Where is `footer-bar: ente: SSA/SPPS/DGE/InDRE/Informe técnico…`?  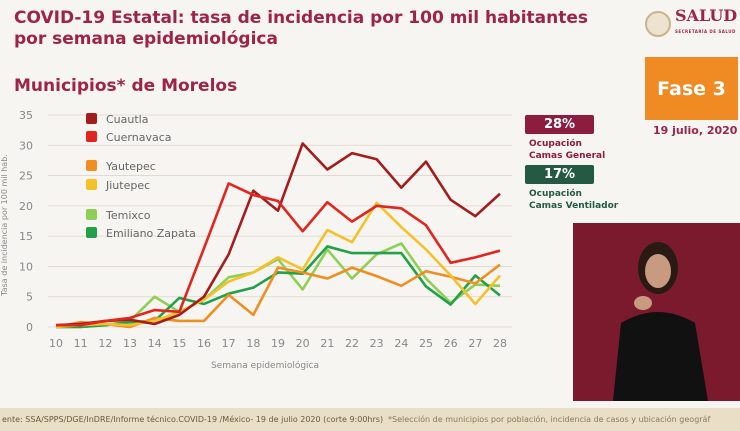
footer-bar: ente: SSA/SPPS/DGE/InDRE/Informe técnico… is located at coordinates (370, 419).